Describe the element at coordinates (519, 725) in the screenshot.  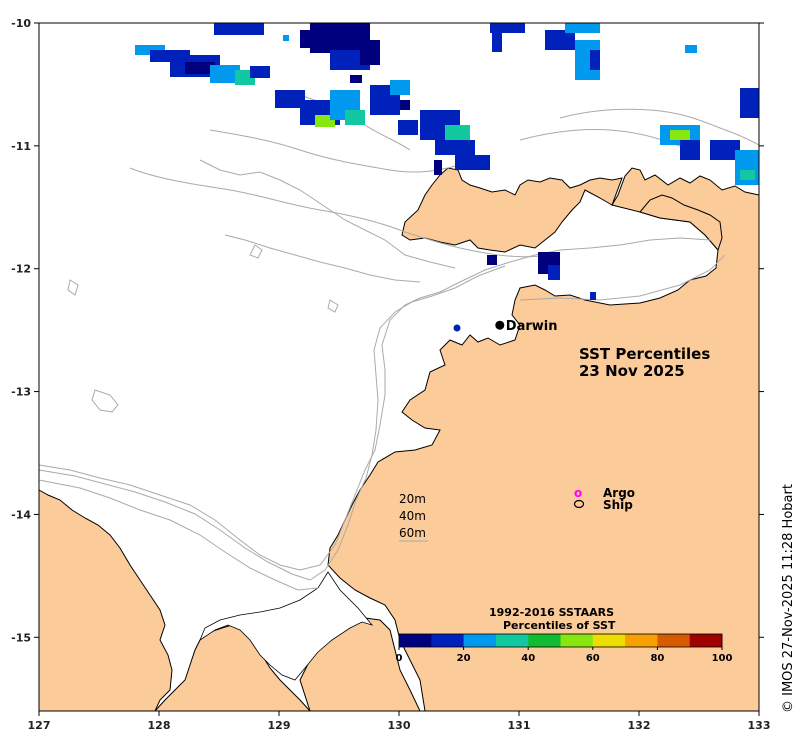
I see `lon-tick-label: 131` at that location.